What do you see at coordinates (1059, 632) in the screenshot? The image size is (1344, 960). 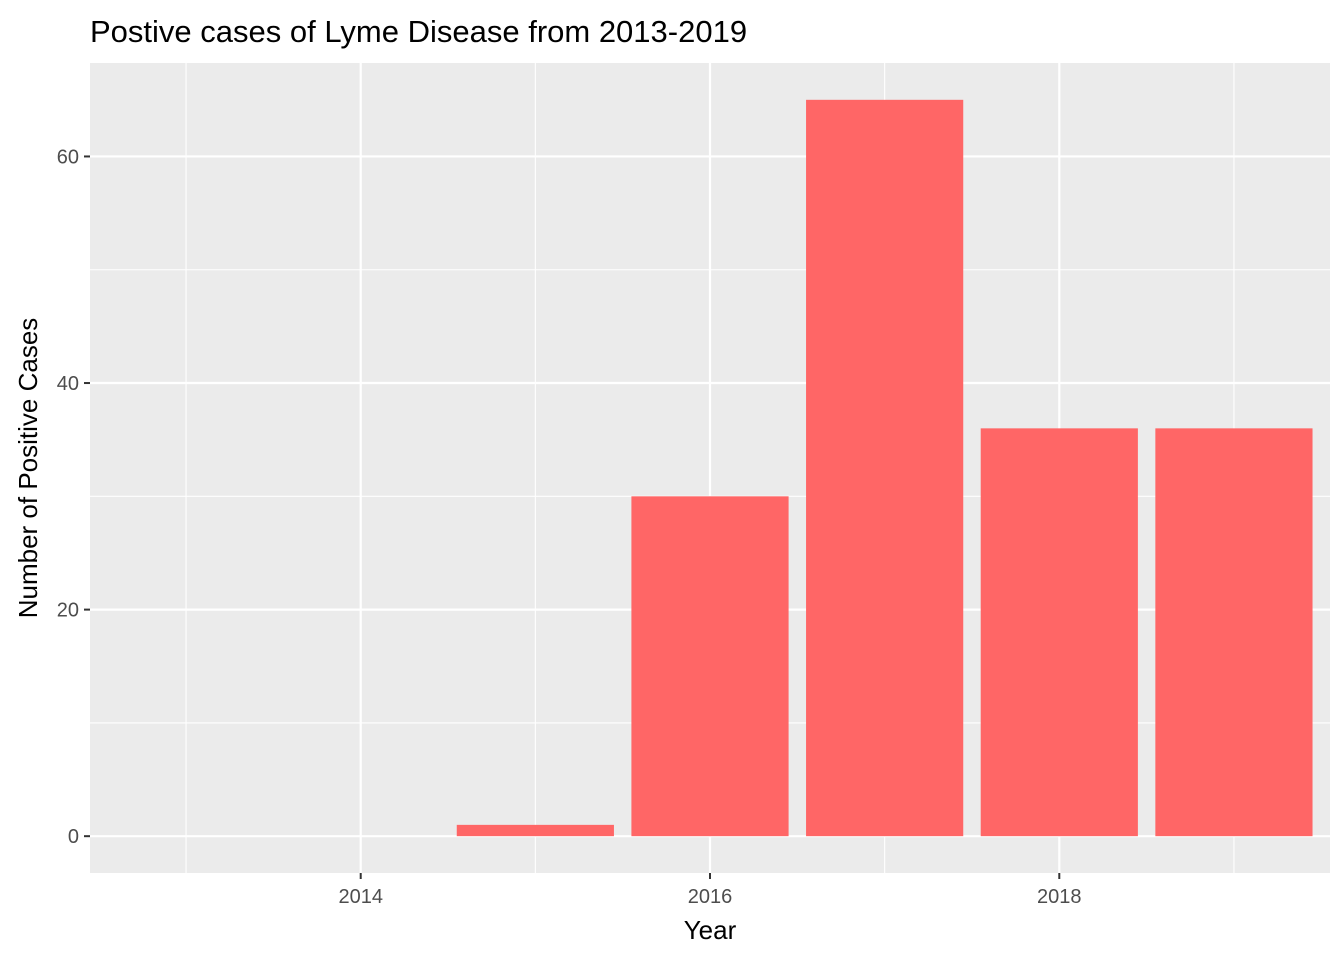 I see `bar-2018` at bounding box center [1059, 632].